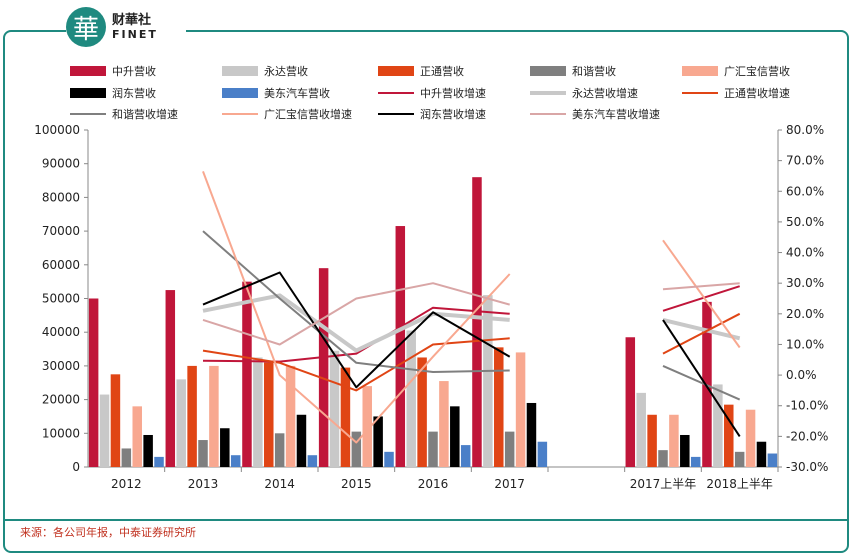  I want to click on left-tick-label: 60000, so click(61, 265).